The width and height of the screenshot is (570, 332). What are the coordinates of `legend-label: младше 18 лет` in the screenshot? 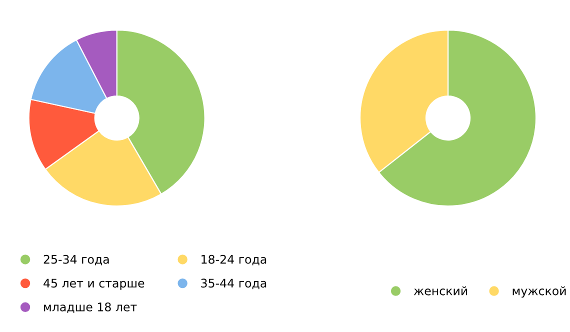 It's located at (90, 307).